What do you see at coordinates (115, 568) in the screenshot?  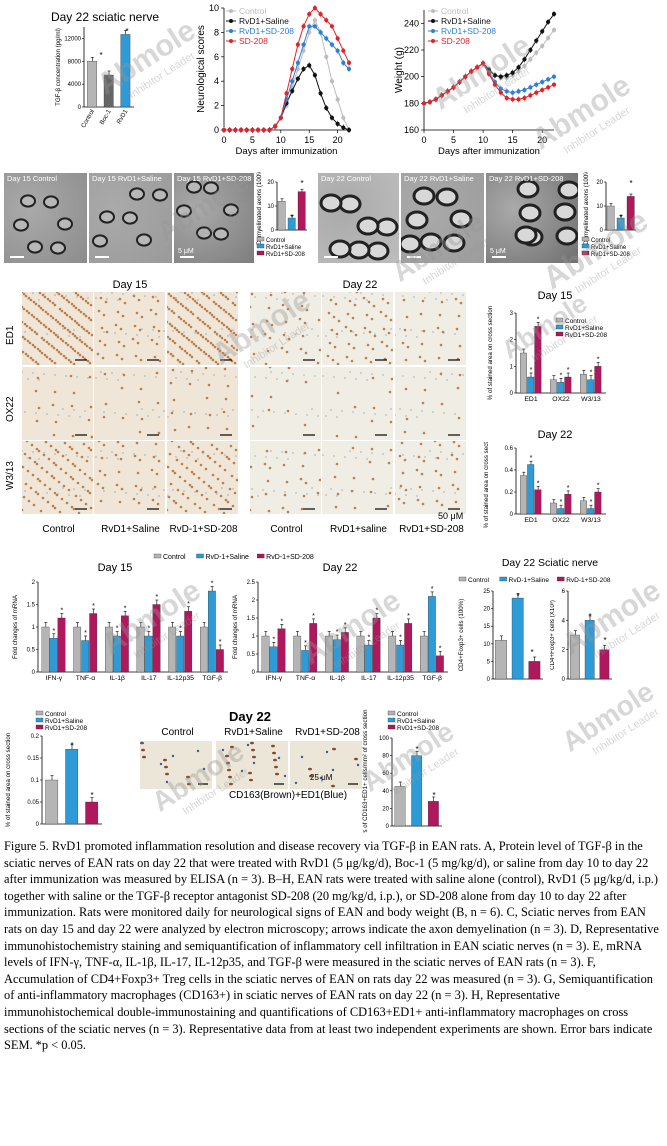 I see `panel-e-day15-title: Day 15` at bounding box center [115, 568].